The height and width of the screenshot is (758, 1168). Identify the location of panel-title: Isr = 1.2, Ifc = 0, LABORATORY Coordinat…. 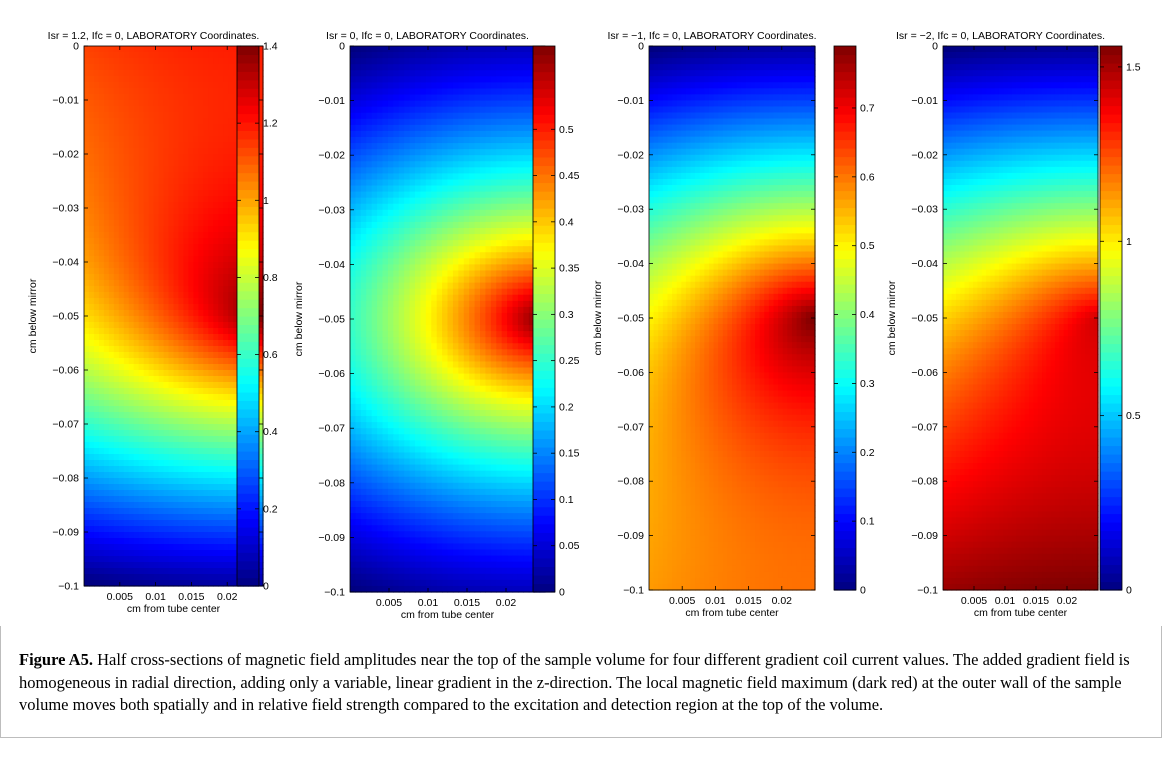
(154, 36).